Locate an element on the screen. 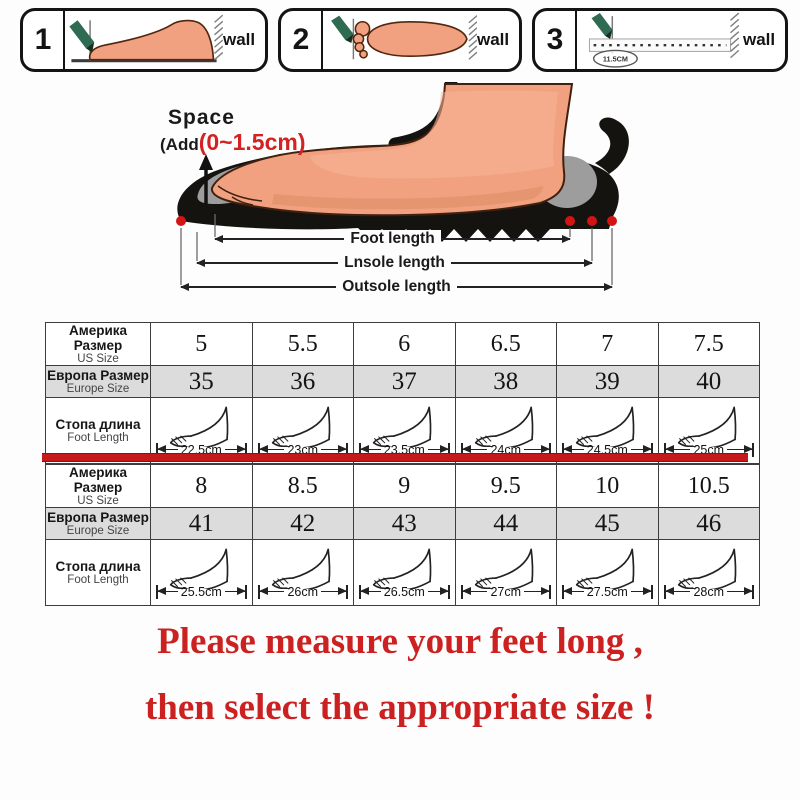 This screenshot has width=800, height=800. space-add-label: (Add(0~1.5cm) is located at coordinates (232, 142).